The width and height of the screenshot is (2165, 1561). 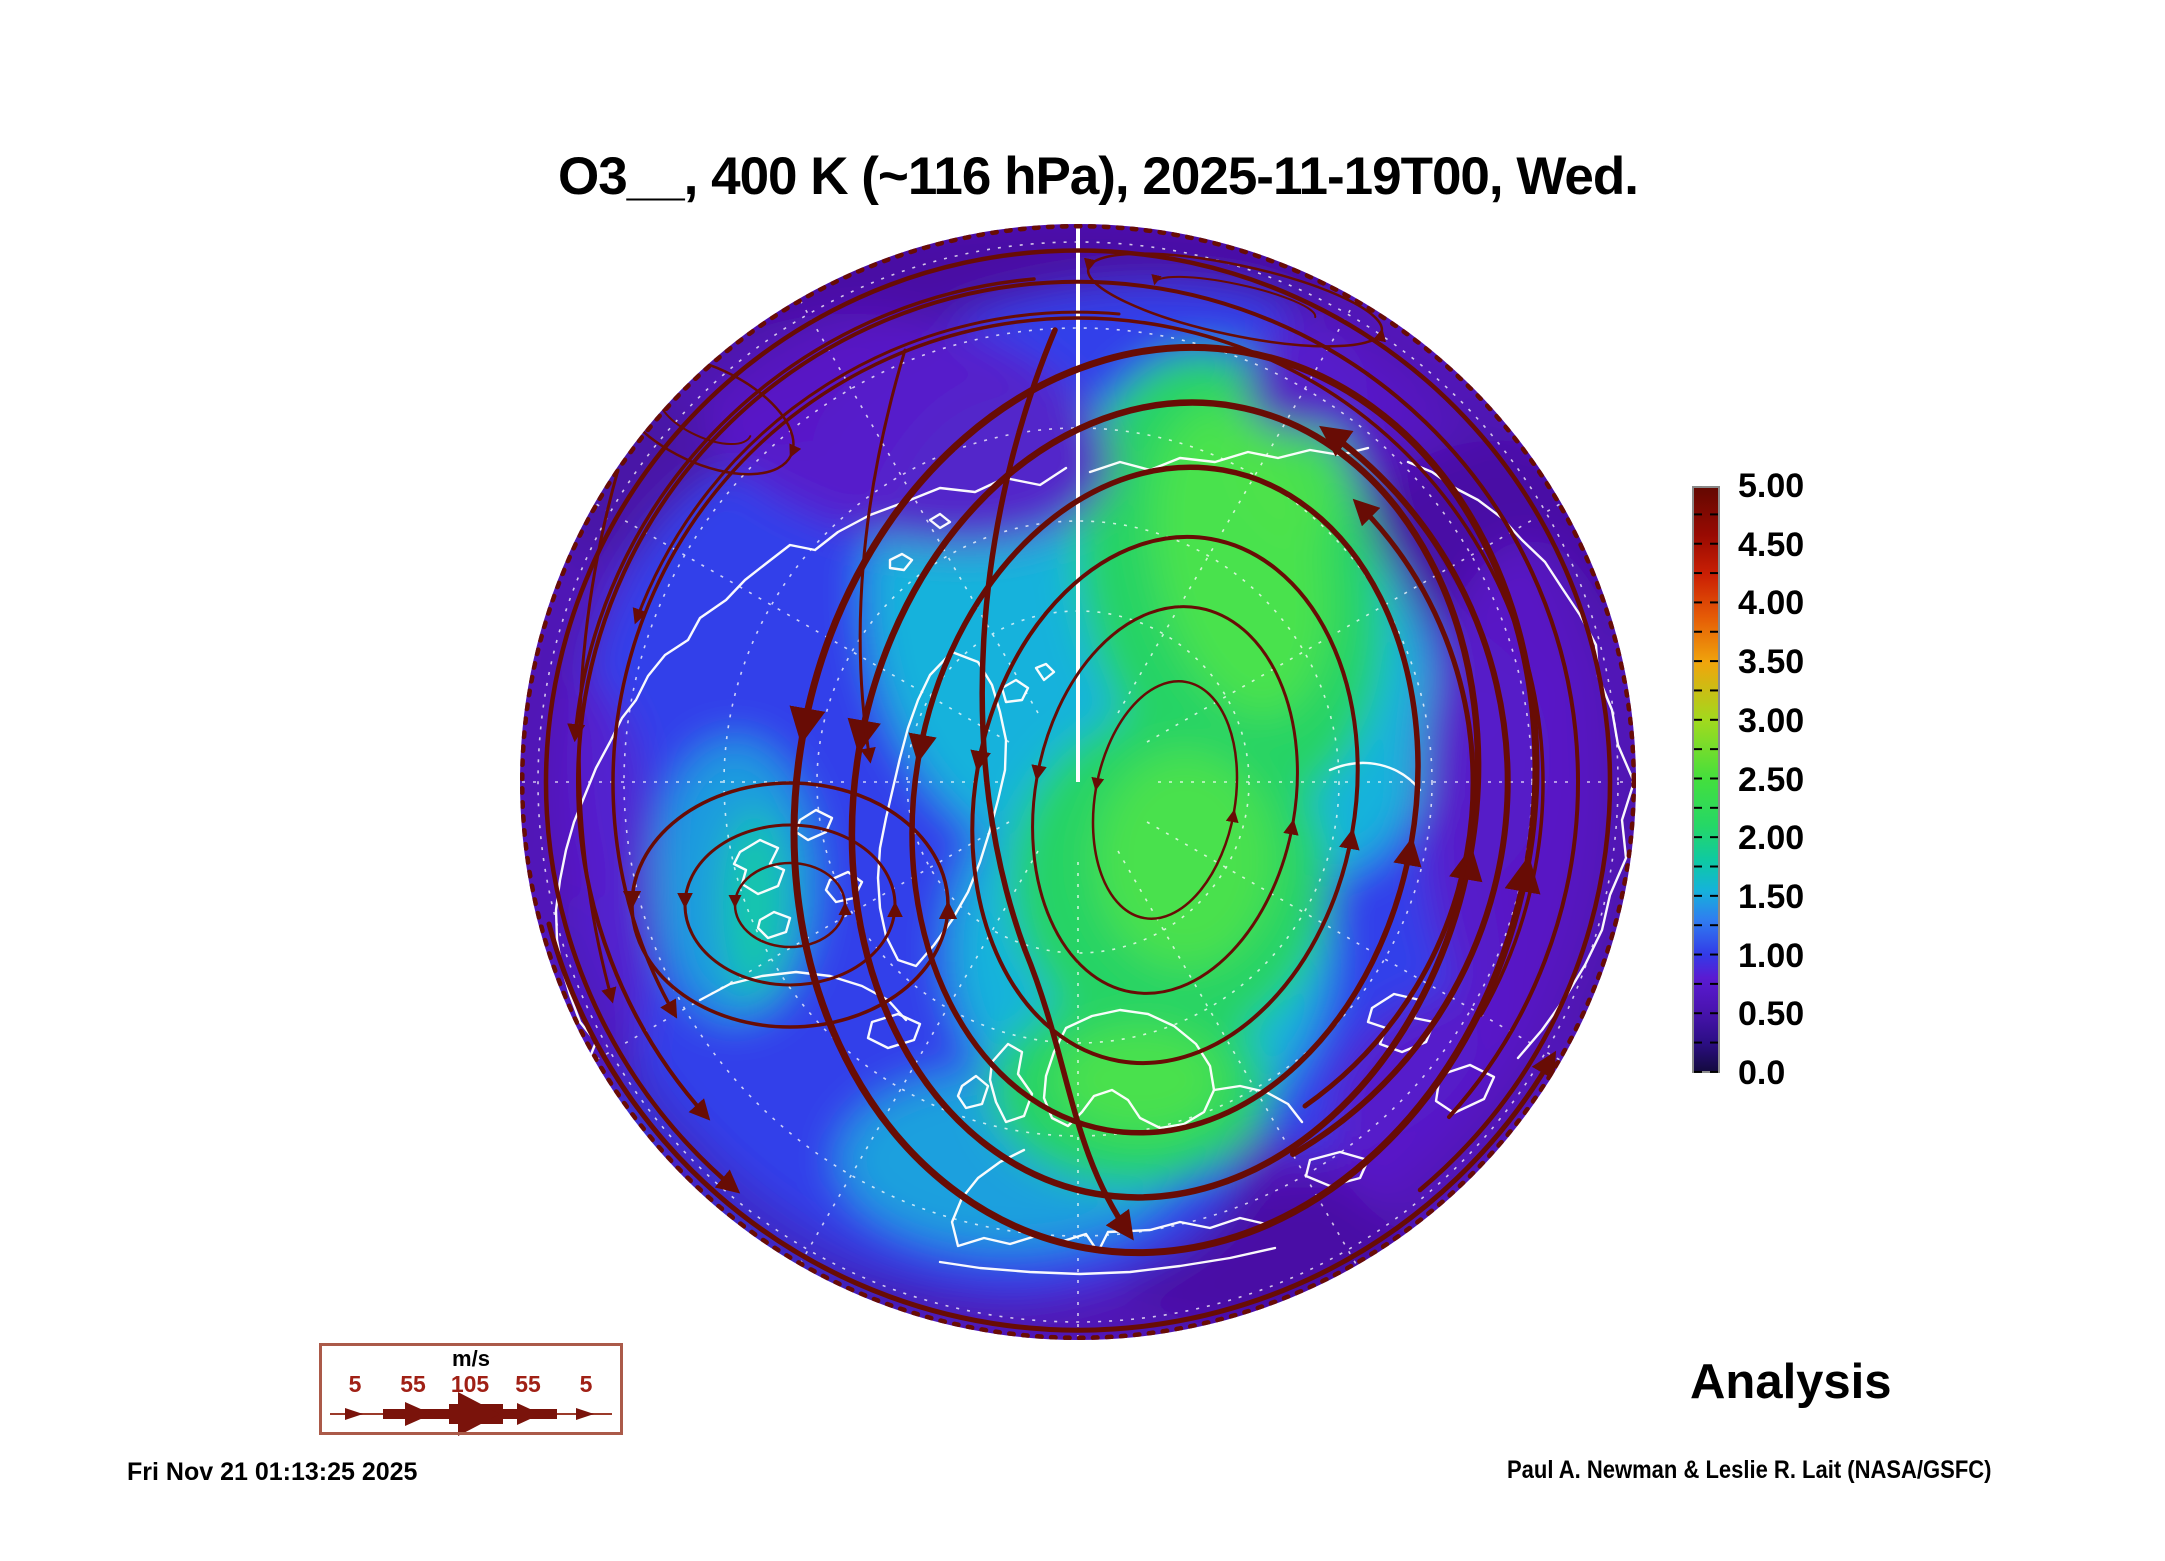 I want to click on colorbar-label: 3.00, so click(x=1771, y=720).